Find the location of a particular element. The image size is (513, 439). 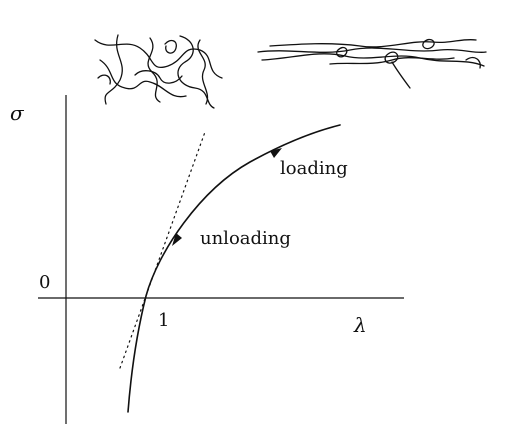

stretched-chains-illustration is located at coordinates (372, 63).